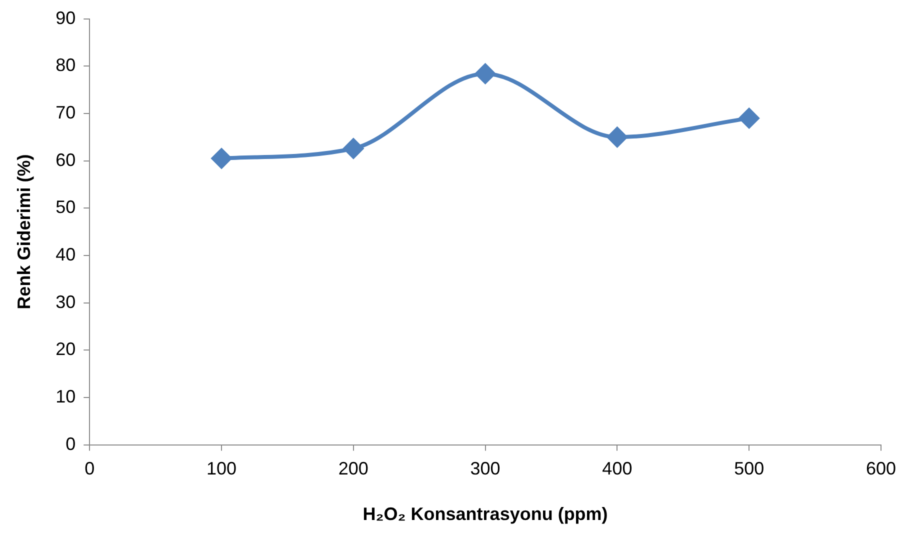  What do you see at coordinates (485, 468) in the screenshot?
I see `x-tick-label: 300` at bounding box center [485, 468].